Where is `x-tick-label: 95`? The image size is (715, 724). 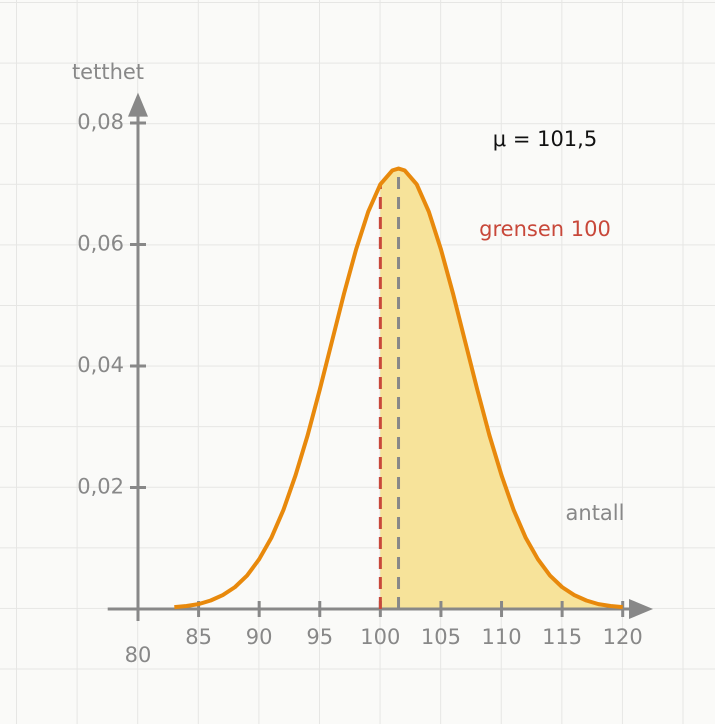
x-tick-label: 95 is located at coordinates (319, 637).